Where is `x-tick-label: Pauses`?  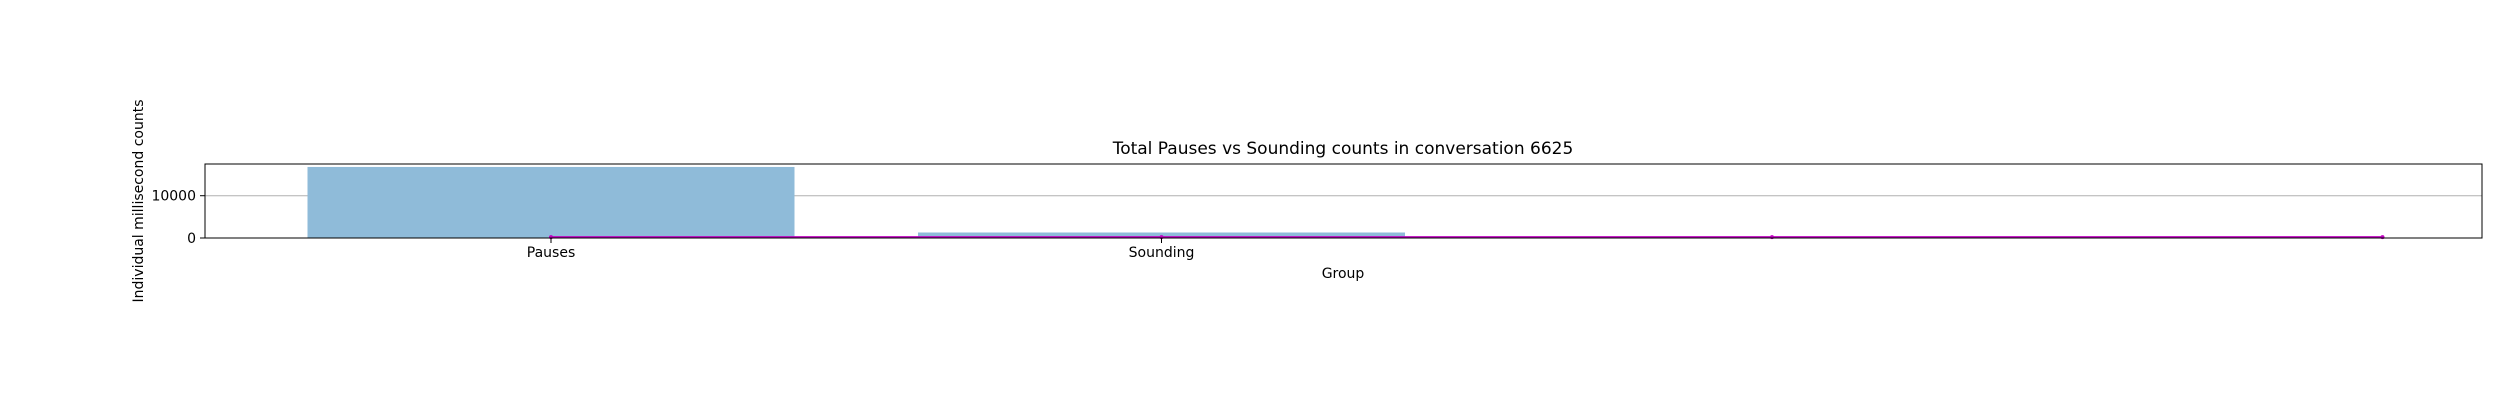
x-tick-label: Pauses is located at coordinates (551, 253).